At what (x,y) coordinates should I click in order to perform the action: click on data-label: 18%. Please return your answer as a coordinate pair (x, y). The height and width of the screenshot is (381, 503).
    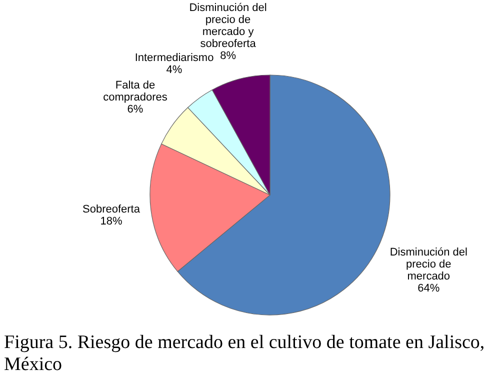
    Looking at the image, I should click on (111, 222).